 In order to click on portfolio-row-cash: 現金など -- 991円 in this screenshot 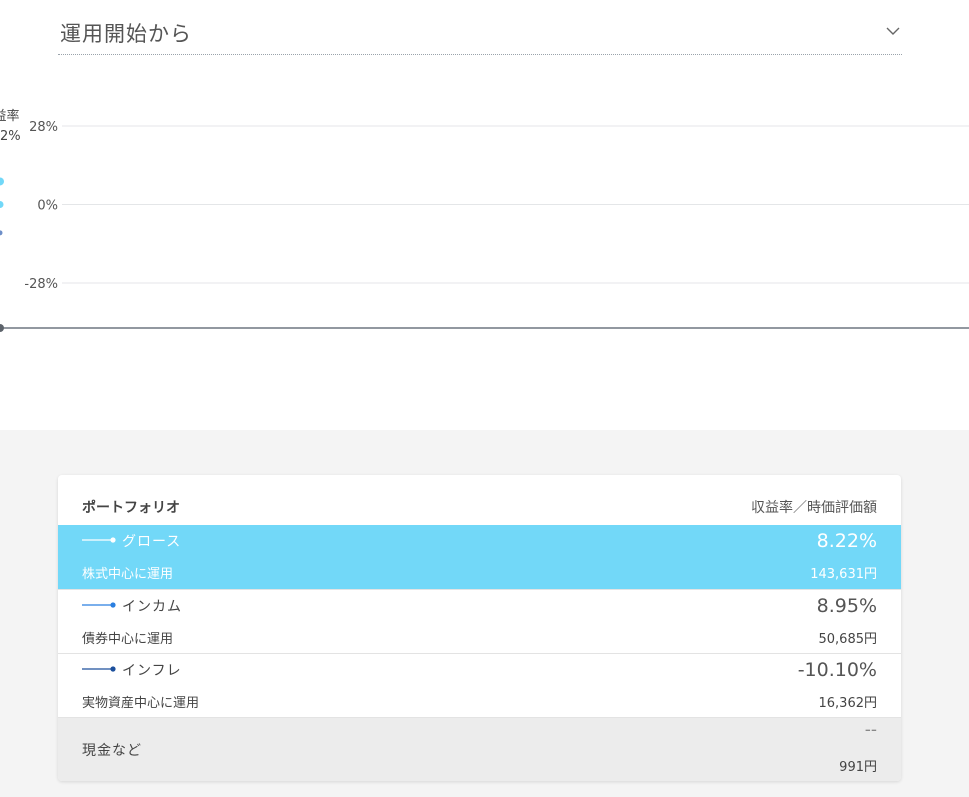, I will do `click(479, 749)`.